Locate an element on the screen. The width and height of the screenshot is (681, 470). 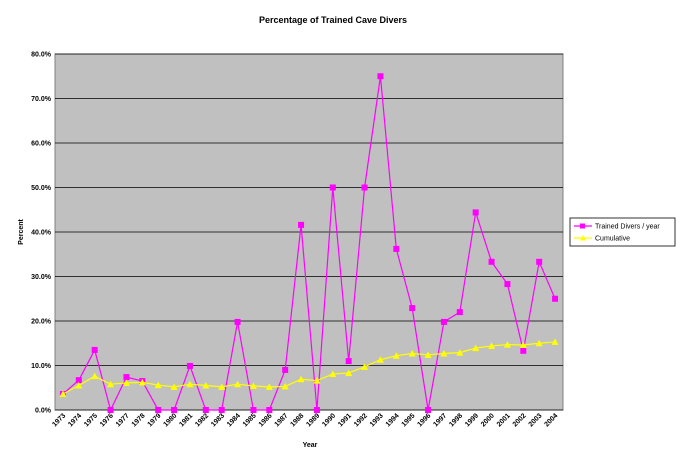
x-tick-label: 1987 is located at coordinates (282, 420).